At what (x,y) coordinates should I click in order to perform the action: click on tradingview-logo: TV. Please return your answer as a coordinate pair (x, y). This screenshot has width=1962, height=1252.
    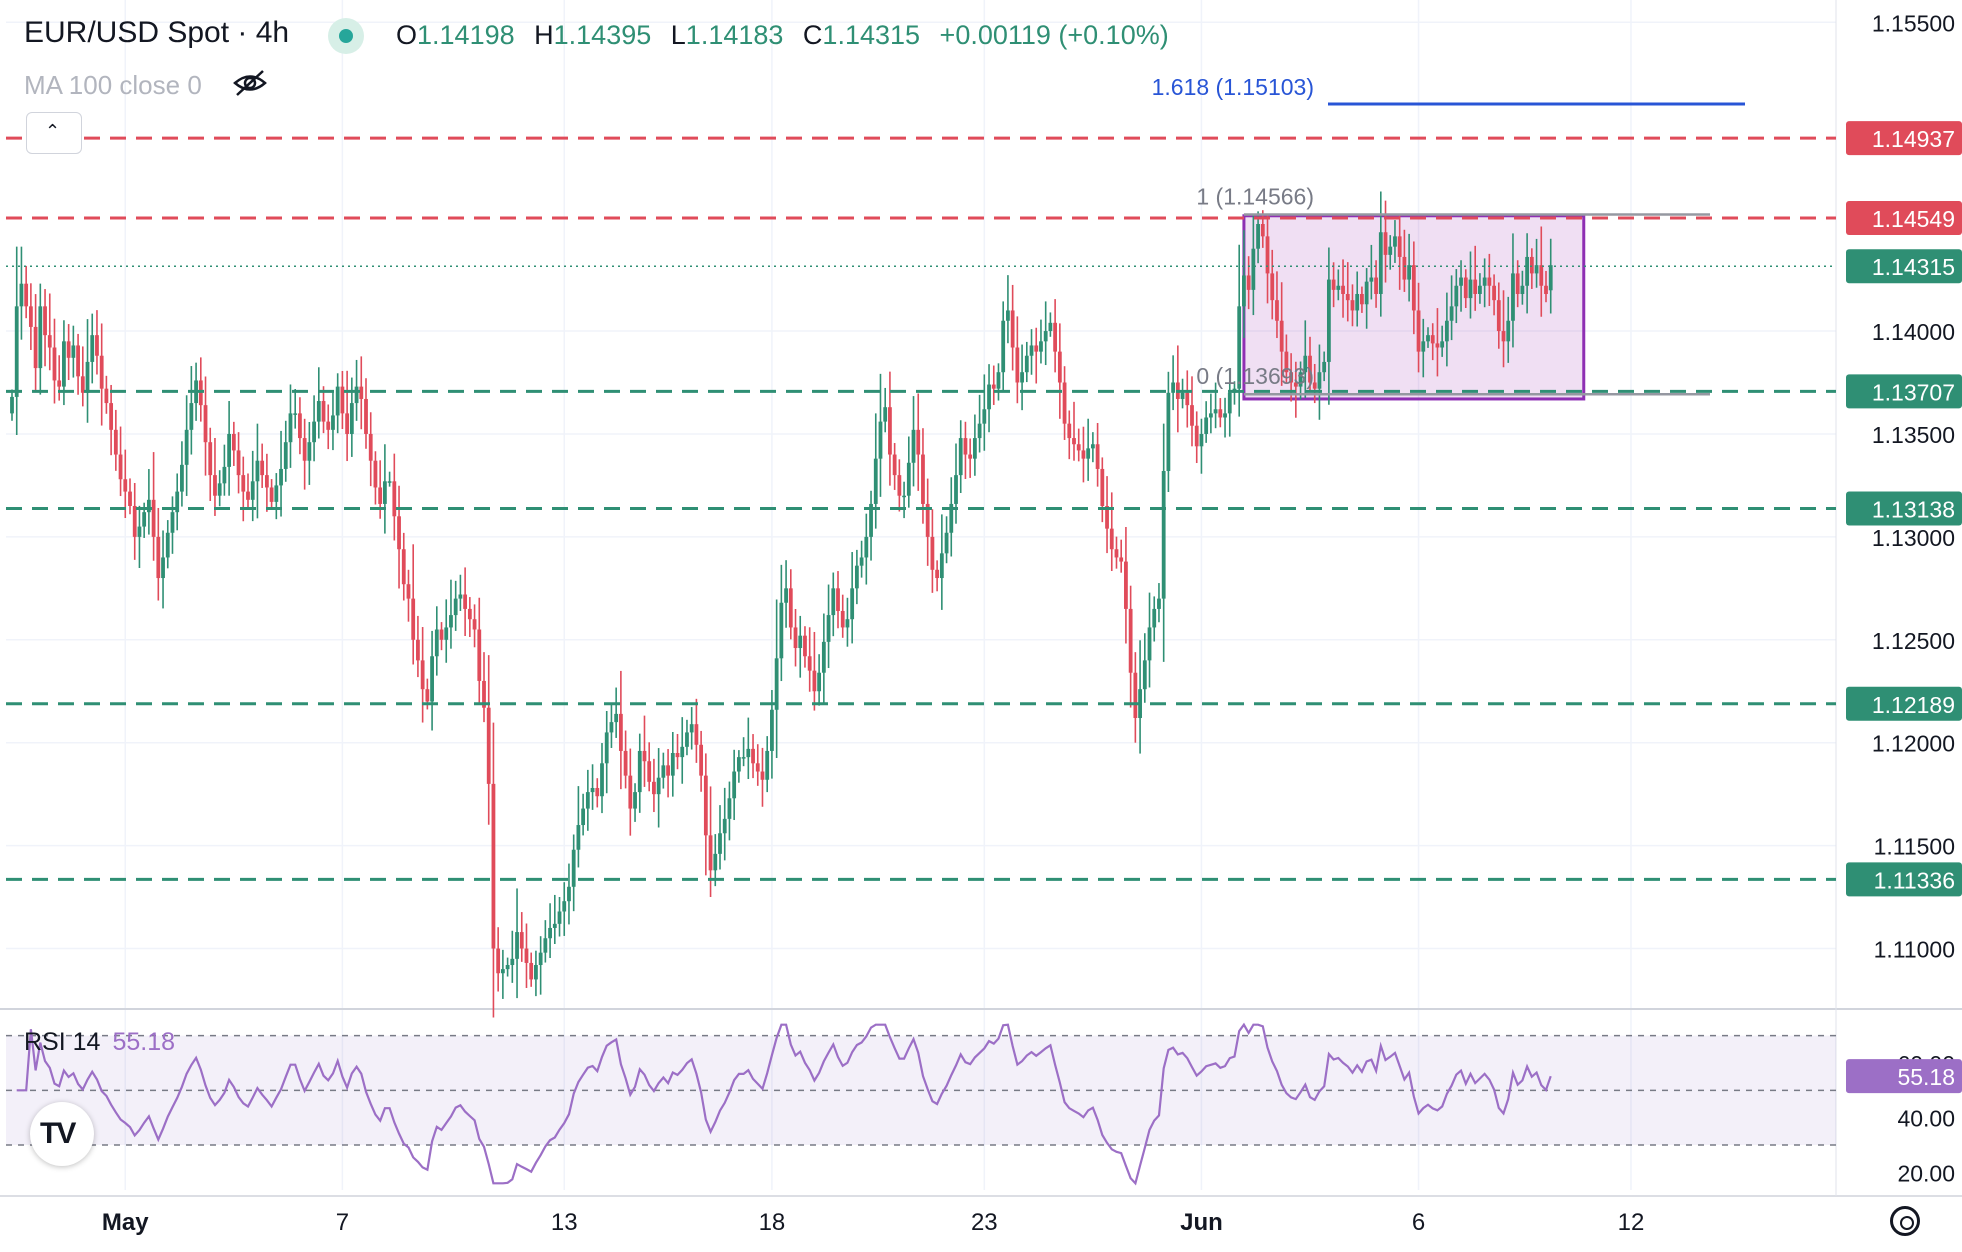
    Looking at the image, I should click on (62, 1134).